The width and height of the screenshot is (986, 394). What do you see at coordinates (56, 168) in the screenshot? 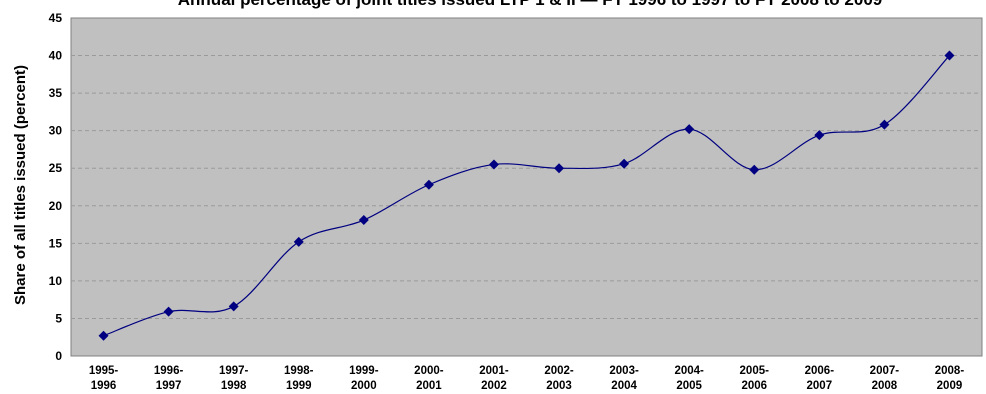
I see `y-tick-label: 25` at bounding box center [56, 168].